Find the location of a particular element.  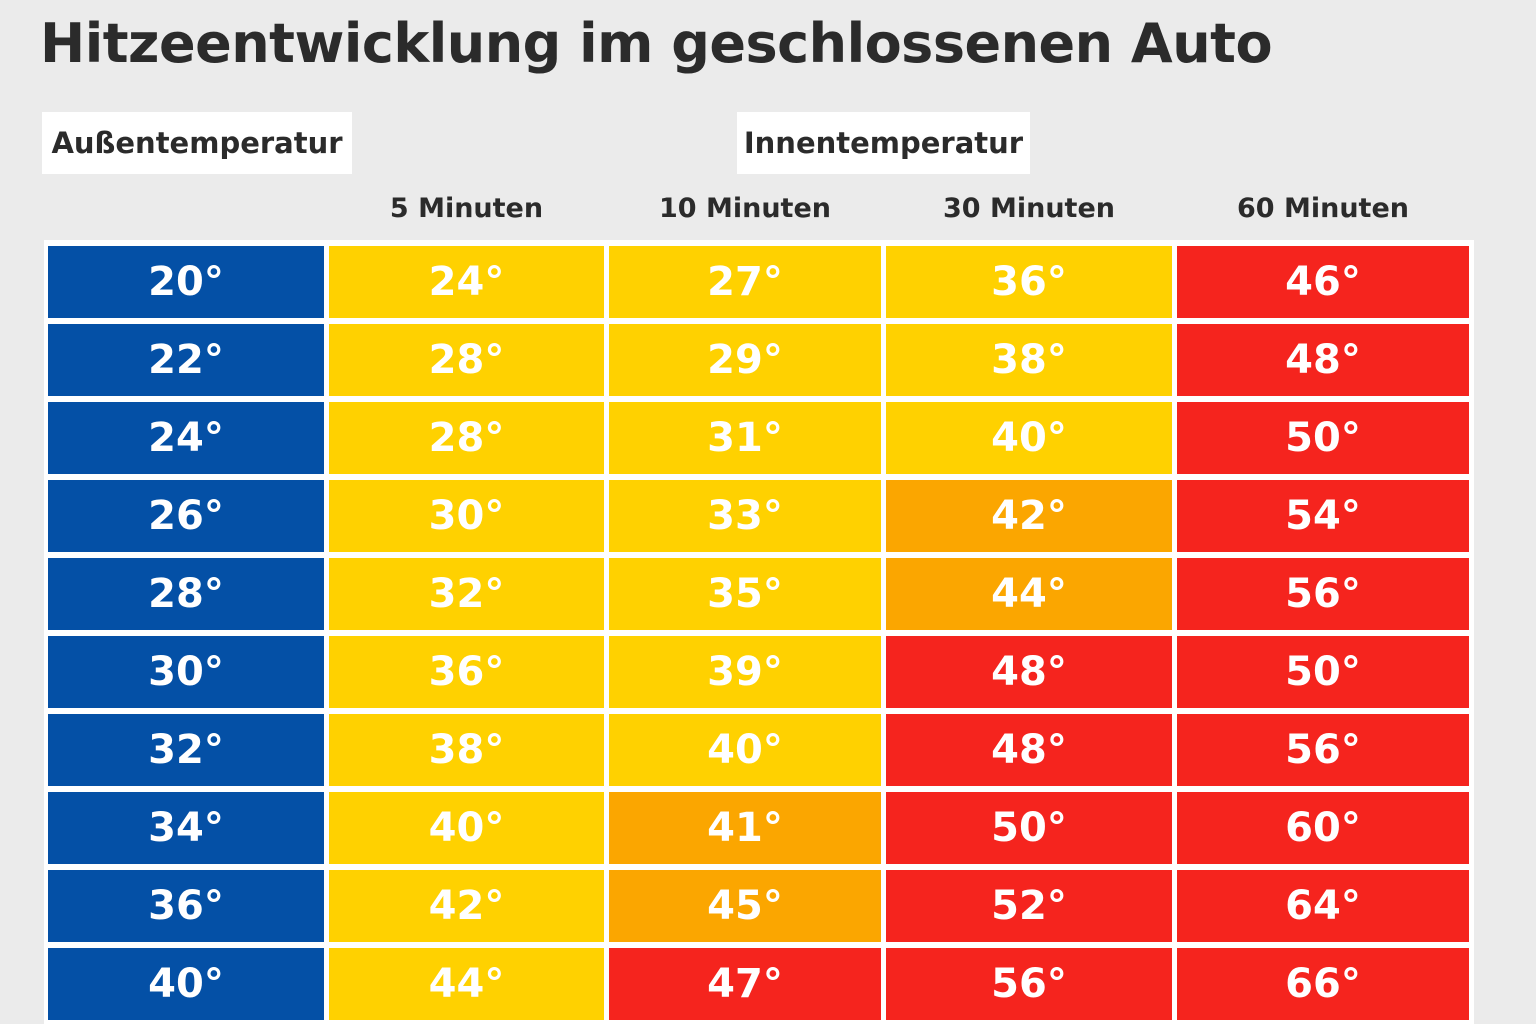

inside-temperature-cell: 45° is located at coordinates (745, 906).